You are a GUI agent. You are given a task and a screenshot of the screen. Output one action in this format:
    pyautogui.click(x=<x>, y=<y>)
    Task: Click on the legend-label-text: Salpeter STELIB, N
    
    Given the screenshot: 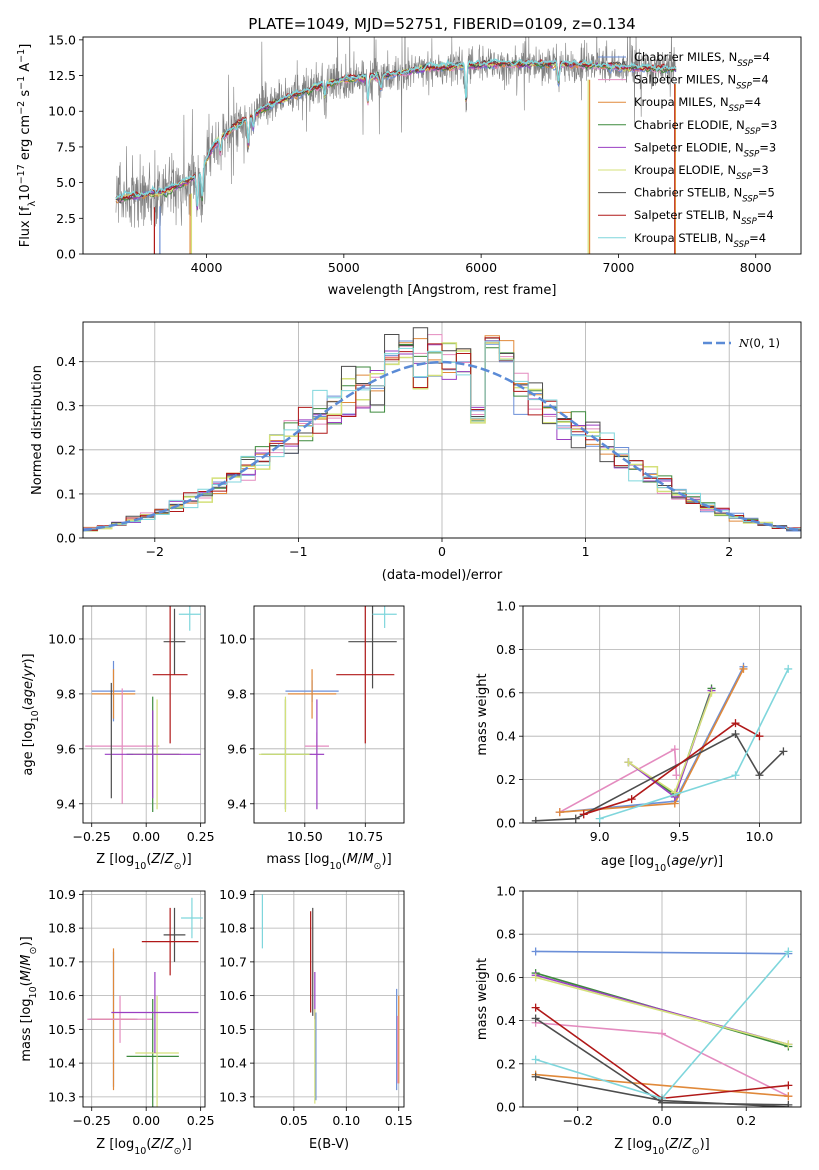 What is the action you would take?
    pyautogui.click(x=687, y=215)
    